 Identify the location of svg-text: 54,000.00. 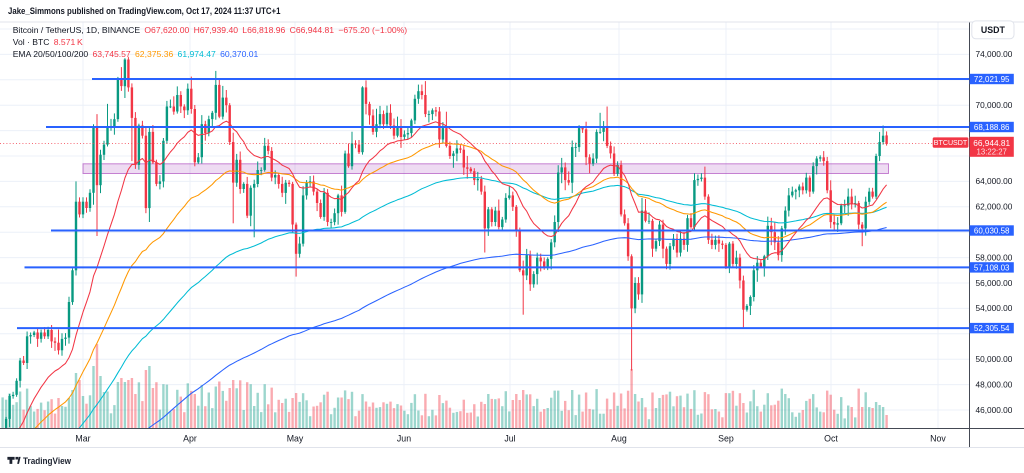
(994, 308).